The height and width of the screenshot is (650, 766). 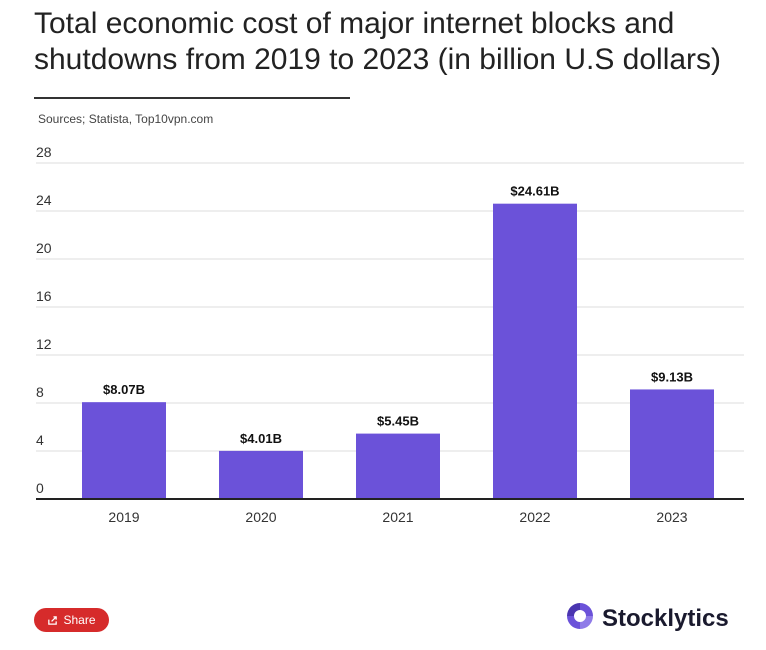 I want to click on data-label: $9.13B, so click(x=672, y=376).